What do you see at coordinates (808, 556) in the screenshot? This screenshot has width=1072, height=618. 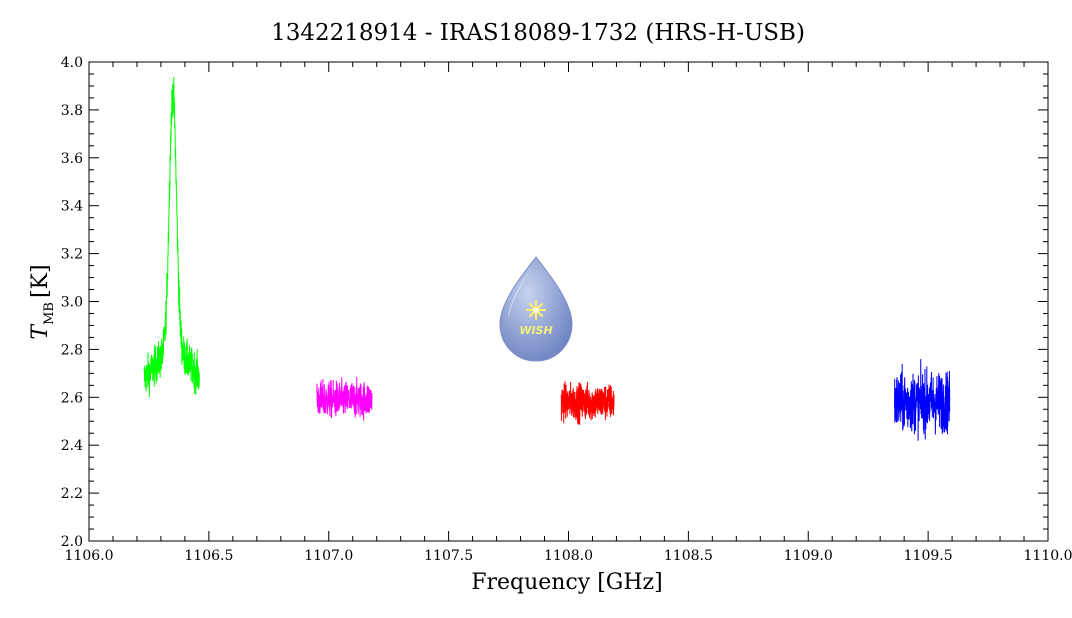 I see `x-tick-label: 1109.0` at bounding box center [808, 556].